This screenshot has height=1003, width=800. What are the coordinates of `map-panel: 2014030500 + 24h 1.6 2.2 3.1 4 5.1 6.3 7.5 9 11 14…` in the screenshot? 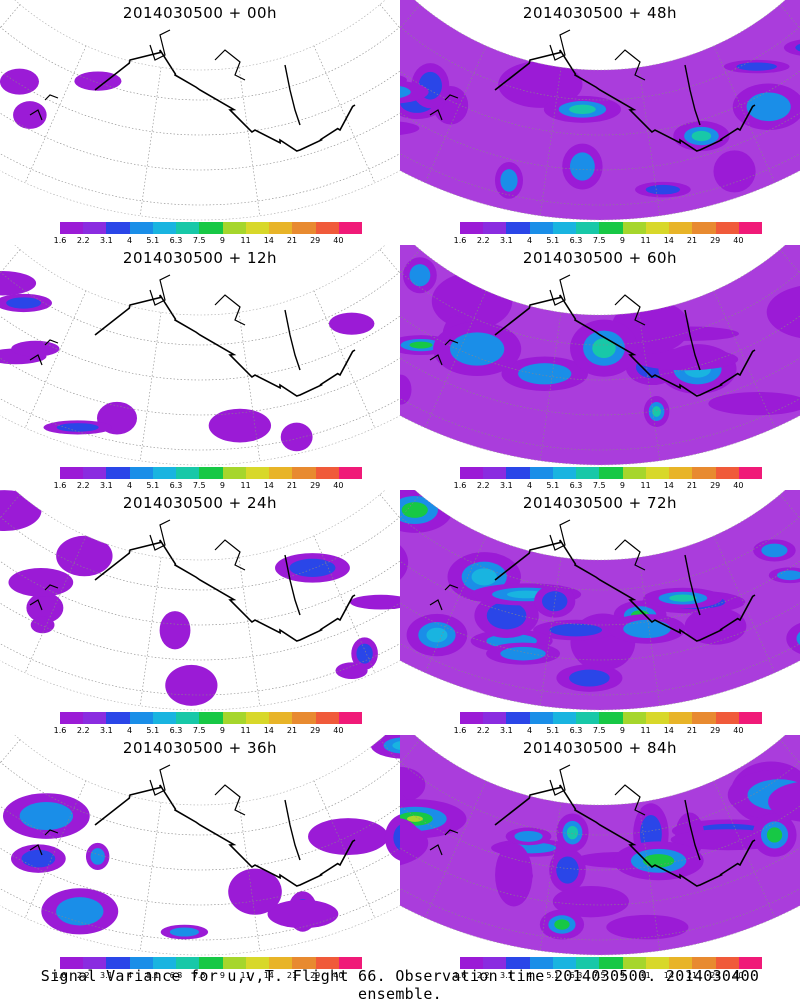 It's located at (200, 612).